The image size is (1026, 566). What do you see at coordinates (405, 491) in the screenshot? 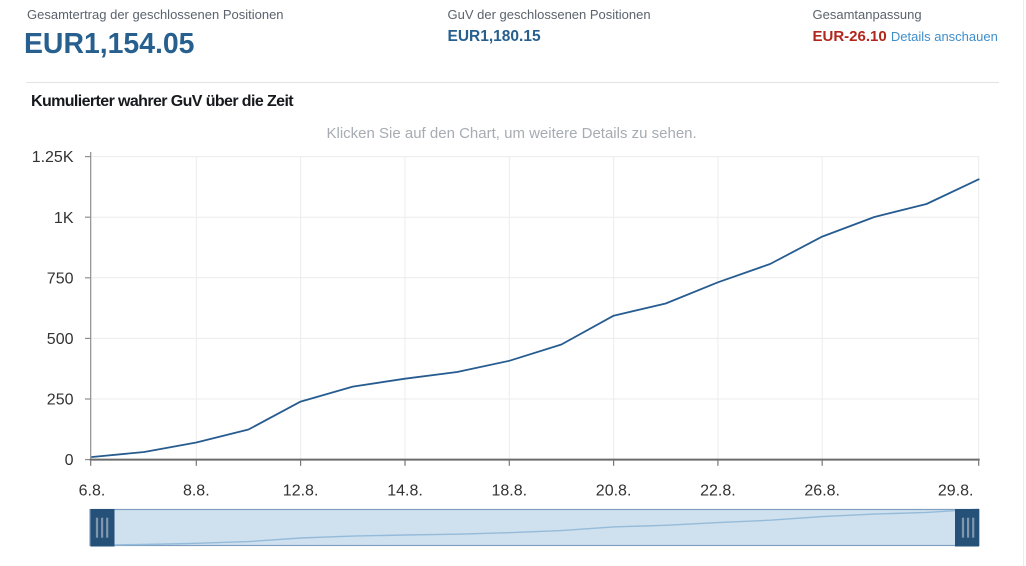
I see `svg-text: 14.8.` at bounding box center [405, 491].